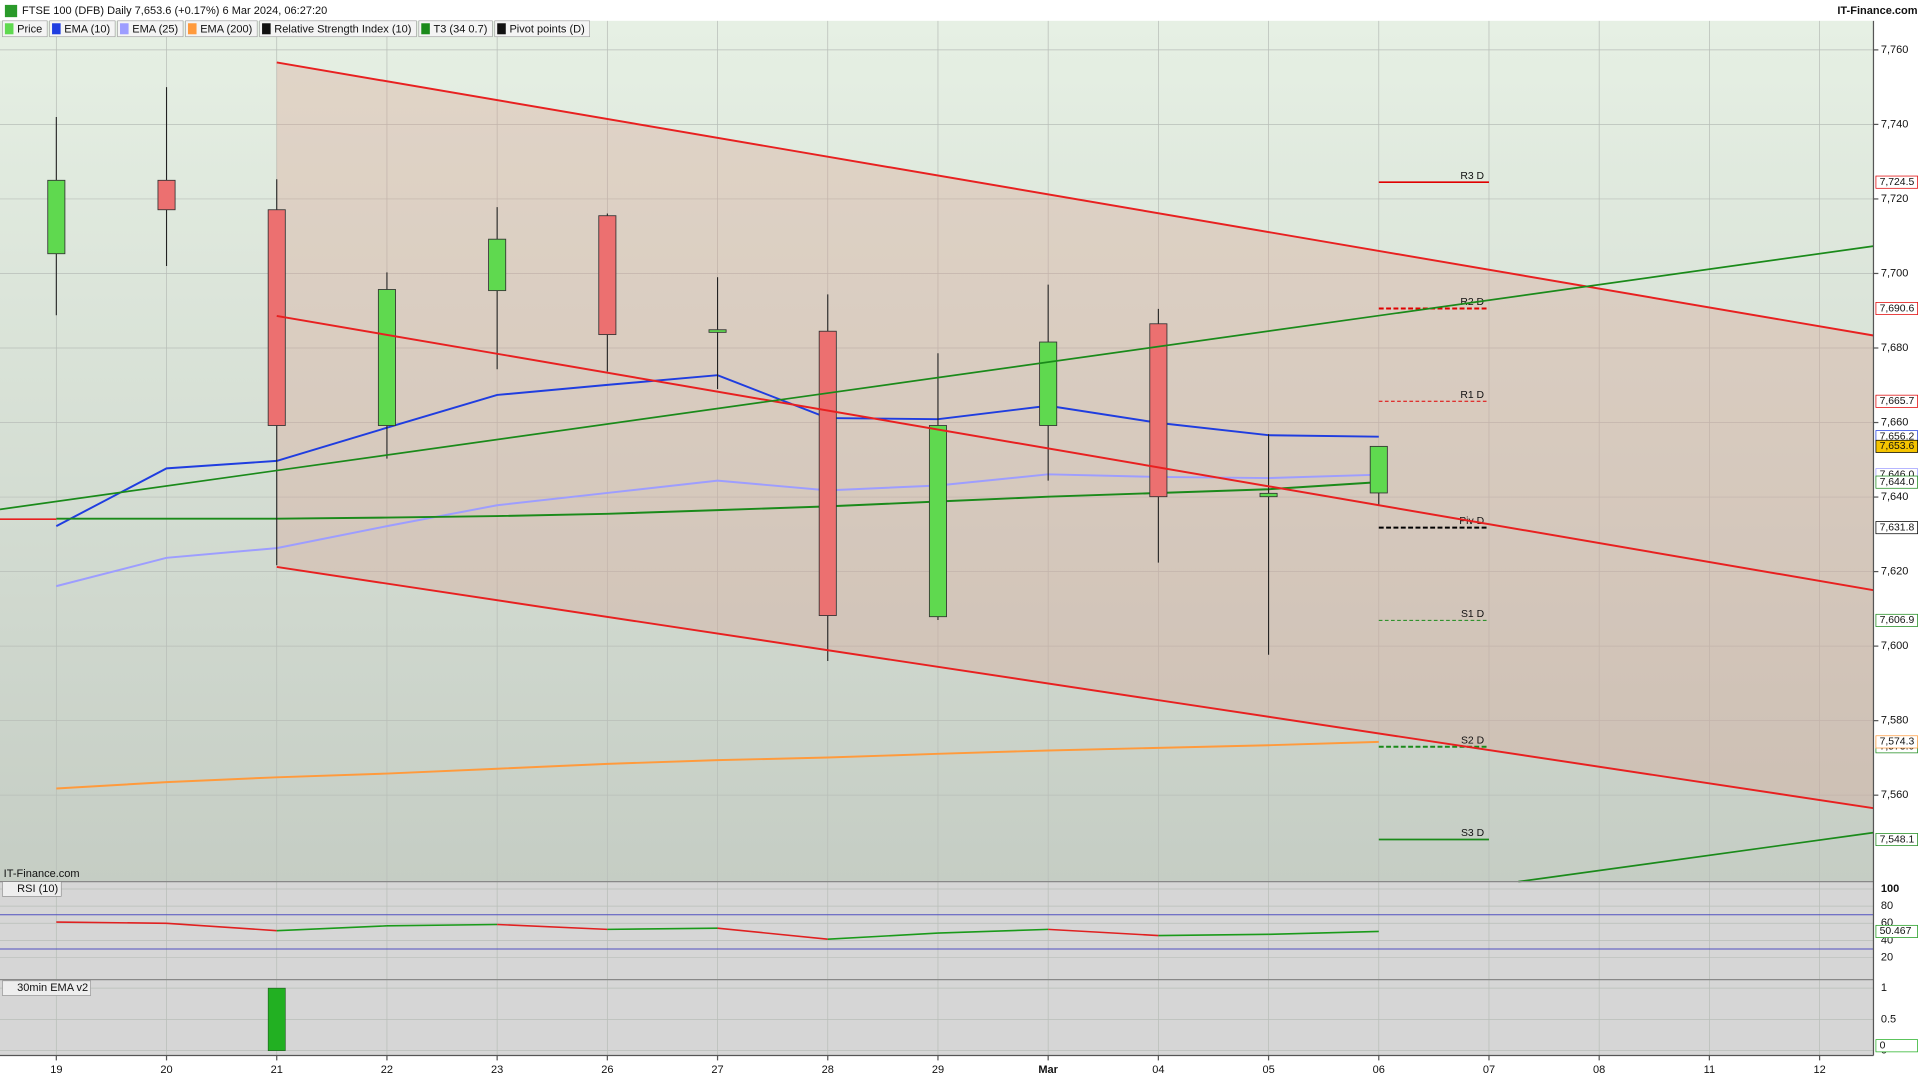 The height and width of the screenshot is (1080, 1920). I want to click on y-tick-label: 0.5, so click(1888, 1019).